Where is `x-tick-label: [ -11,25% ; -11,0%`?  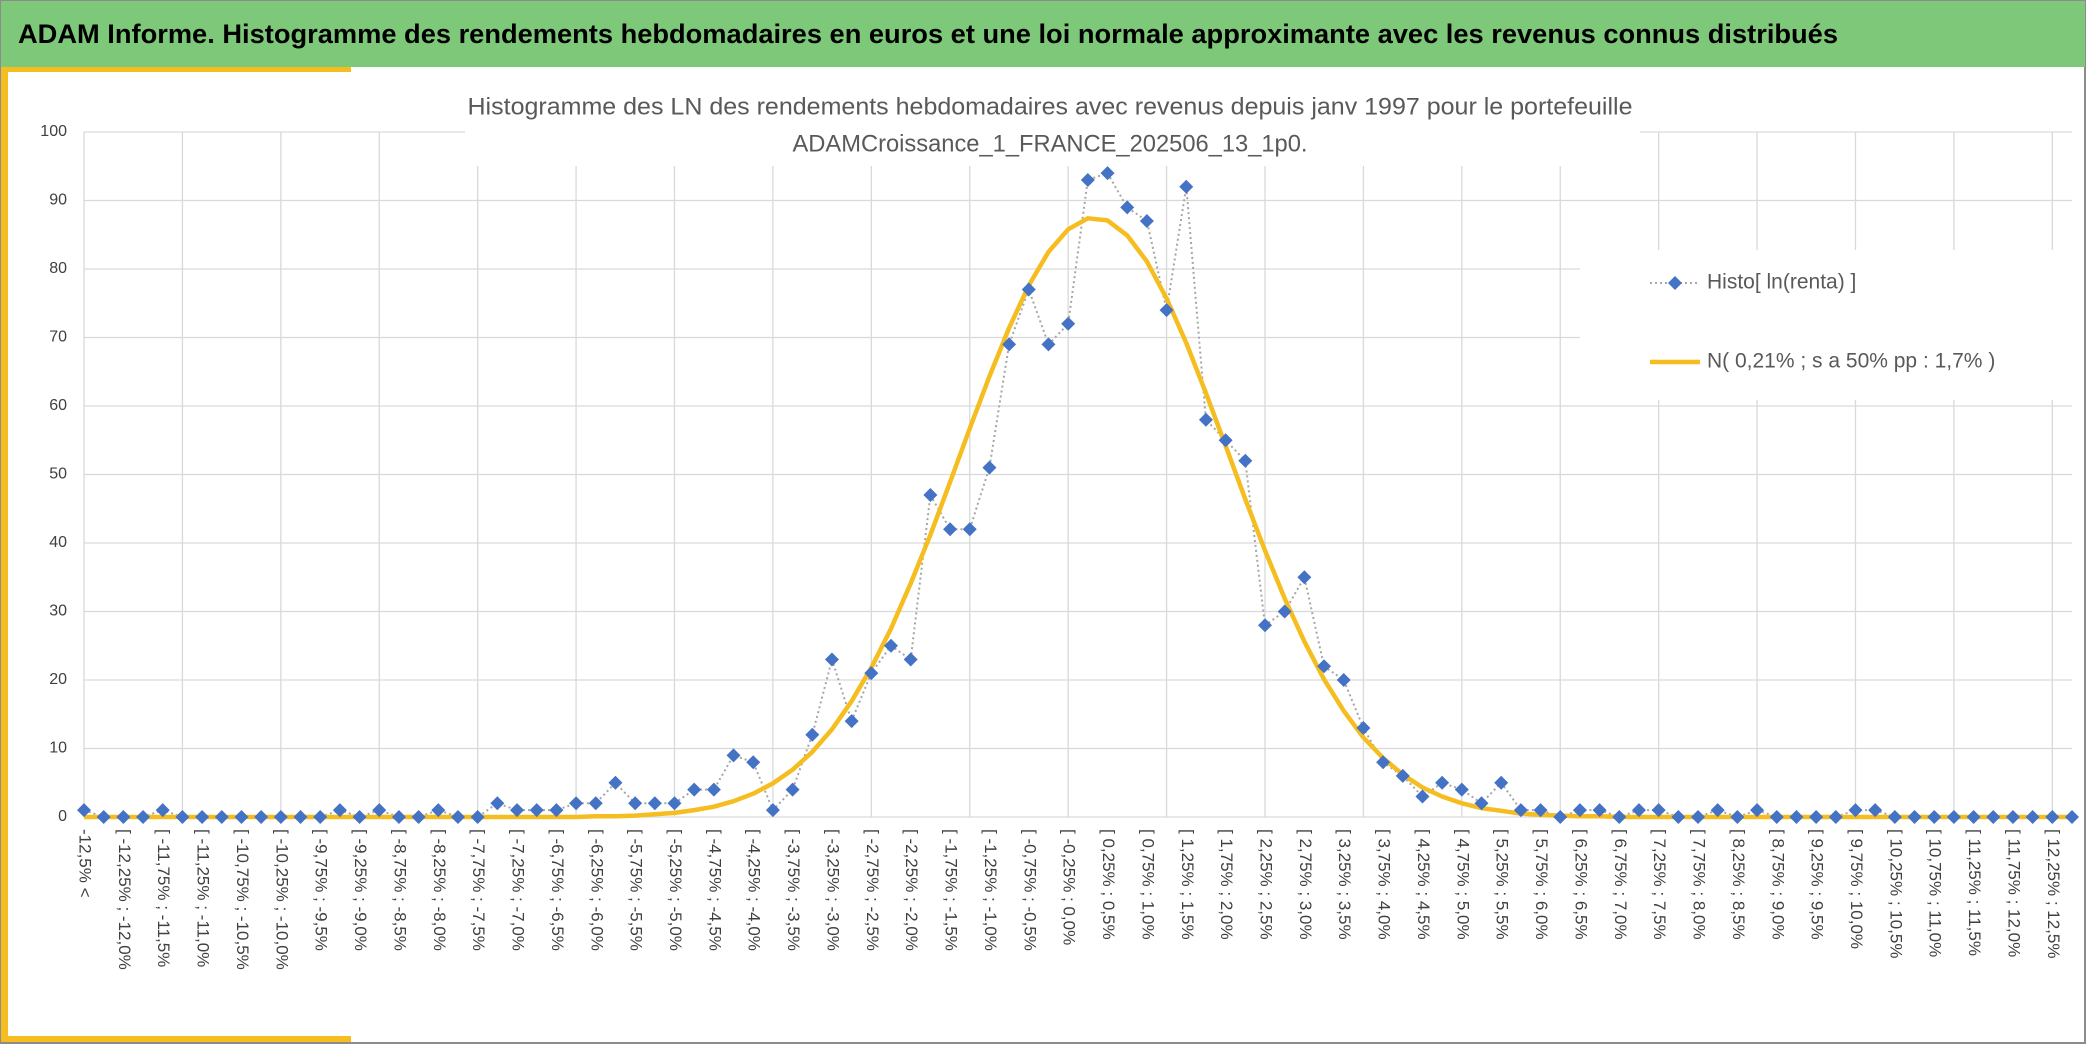 x-tick-label: [ -11,25% ; -11,0% is located at coordinates (203, 898).